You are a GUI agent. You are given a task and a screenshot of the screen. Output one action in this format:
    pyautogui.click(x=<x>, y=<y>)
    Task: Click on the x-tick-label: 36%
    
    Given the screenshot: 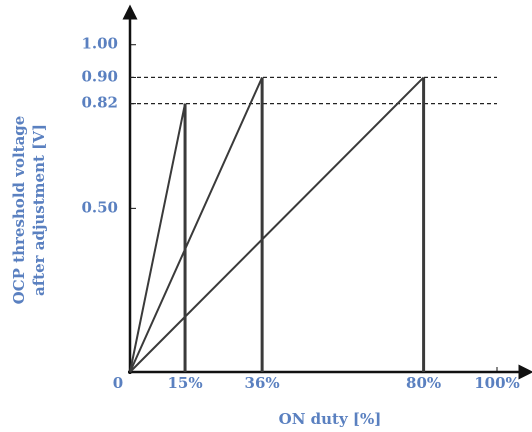 What is the action you would take?
    pyautogui.click(x=262, y=383)
    